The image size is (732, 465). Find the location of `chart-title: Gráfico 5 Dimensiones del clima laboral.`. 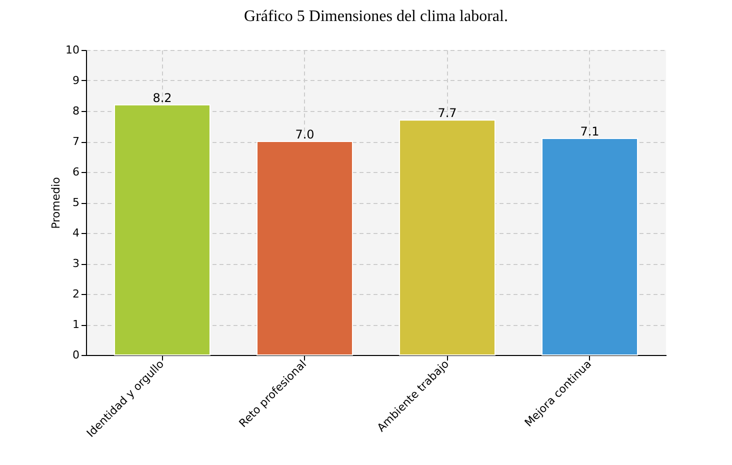

chart-title: Gráfico 5 Dimensiones del clima laboral. is located at coordinates (376, 16).